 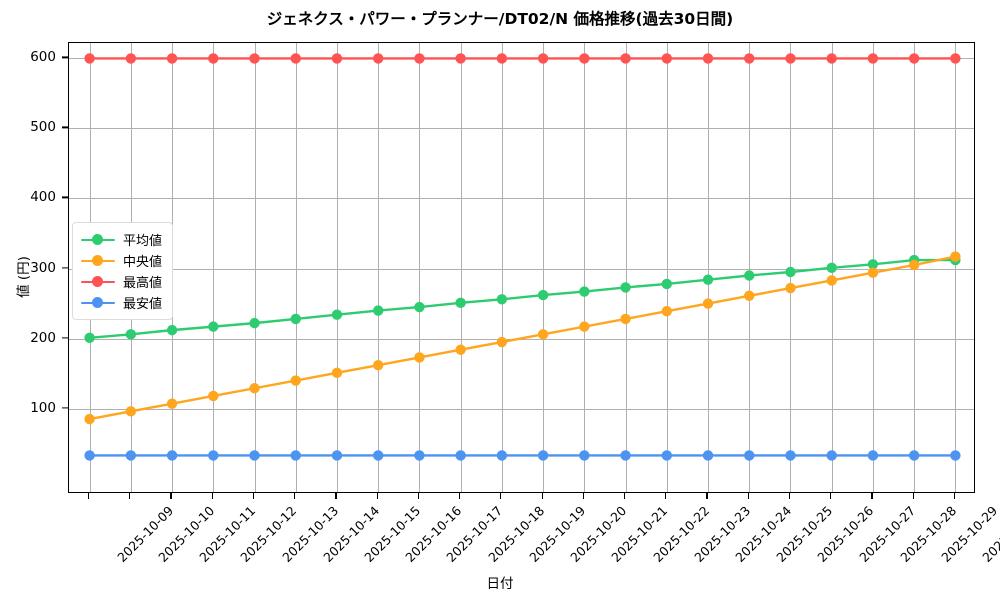 What do you see at coordinates (43, 127) in the screenshot?
I see `y-tick-label: 500` at bounding box center [43, 127].